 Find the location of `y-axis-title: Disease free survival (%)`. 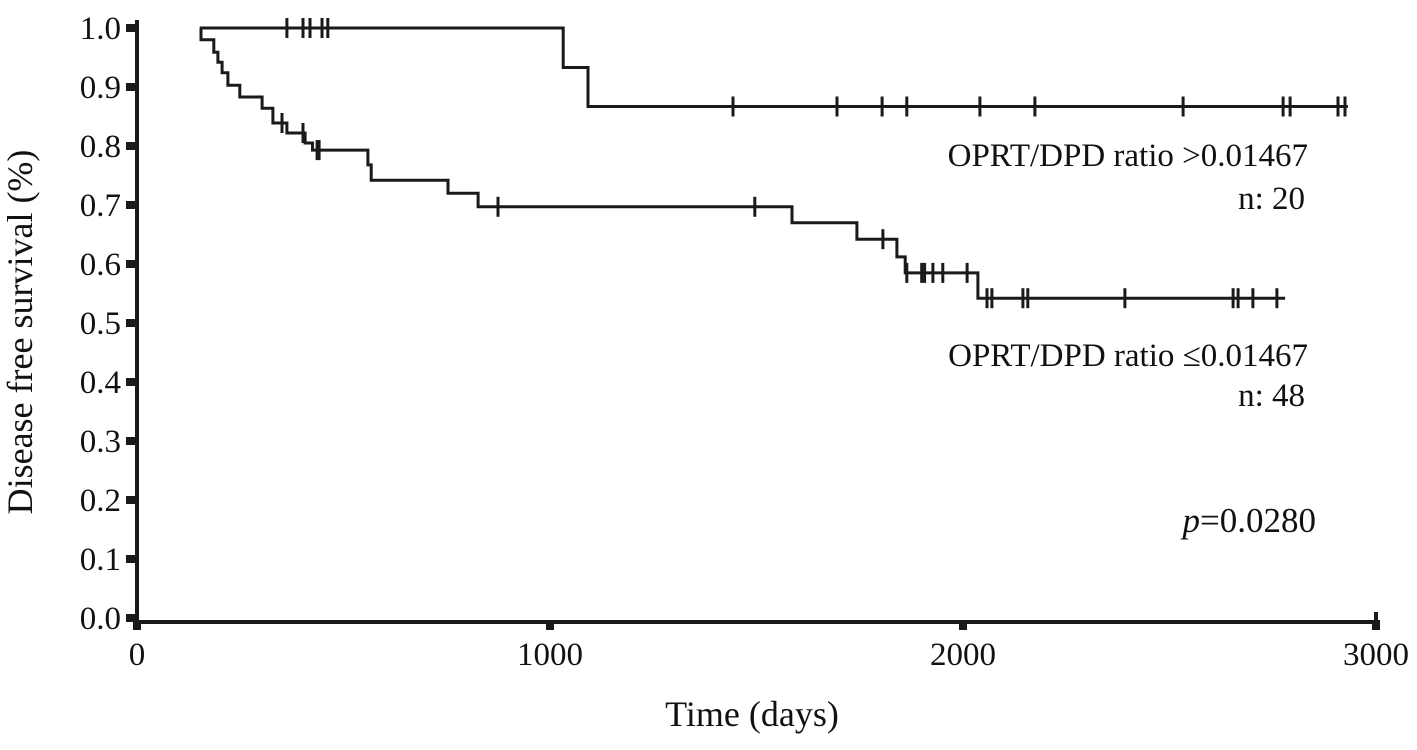

y-axis-title: Disease free survival (%) is located at coordinates (20, 332).